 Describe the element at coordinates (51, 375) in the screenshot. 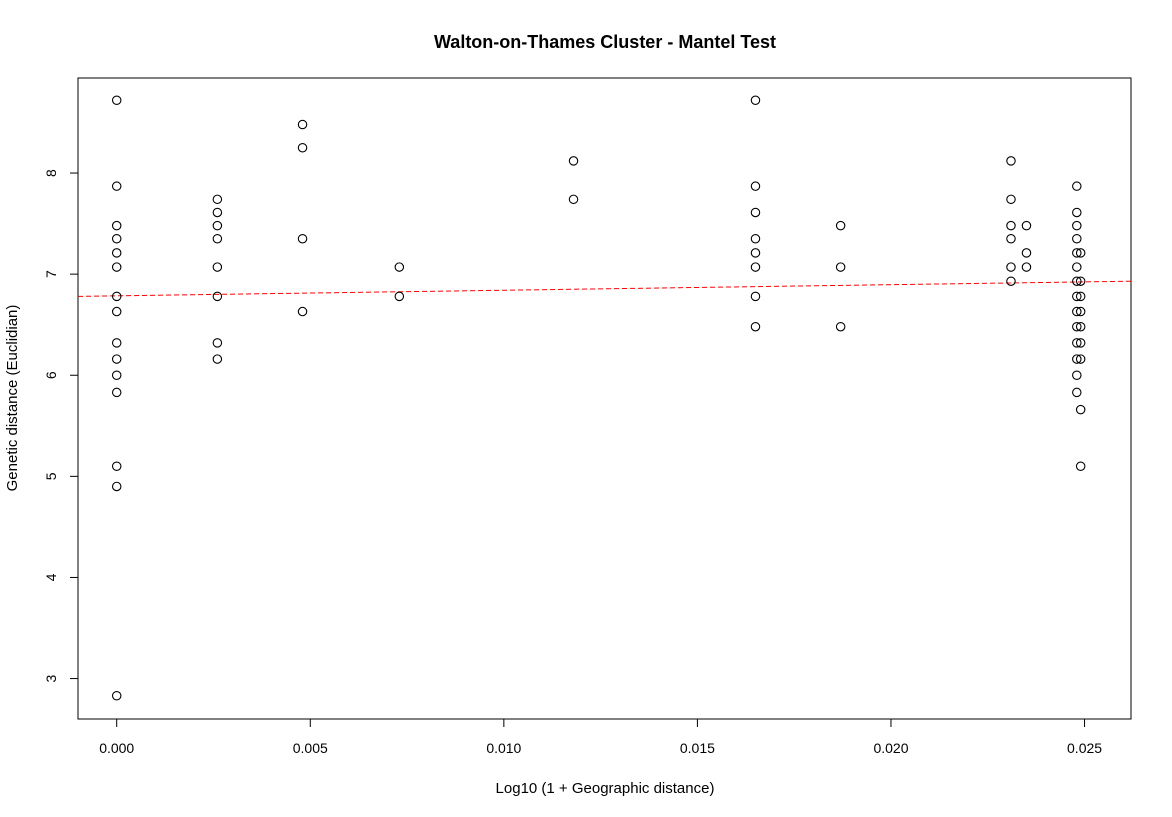

I see `y-tick-label: 6` at that location.